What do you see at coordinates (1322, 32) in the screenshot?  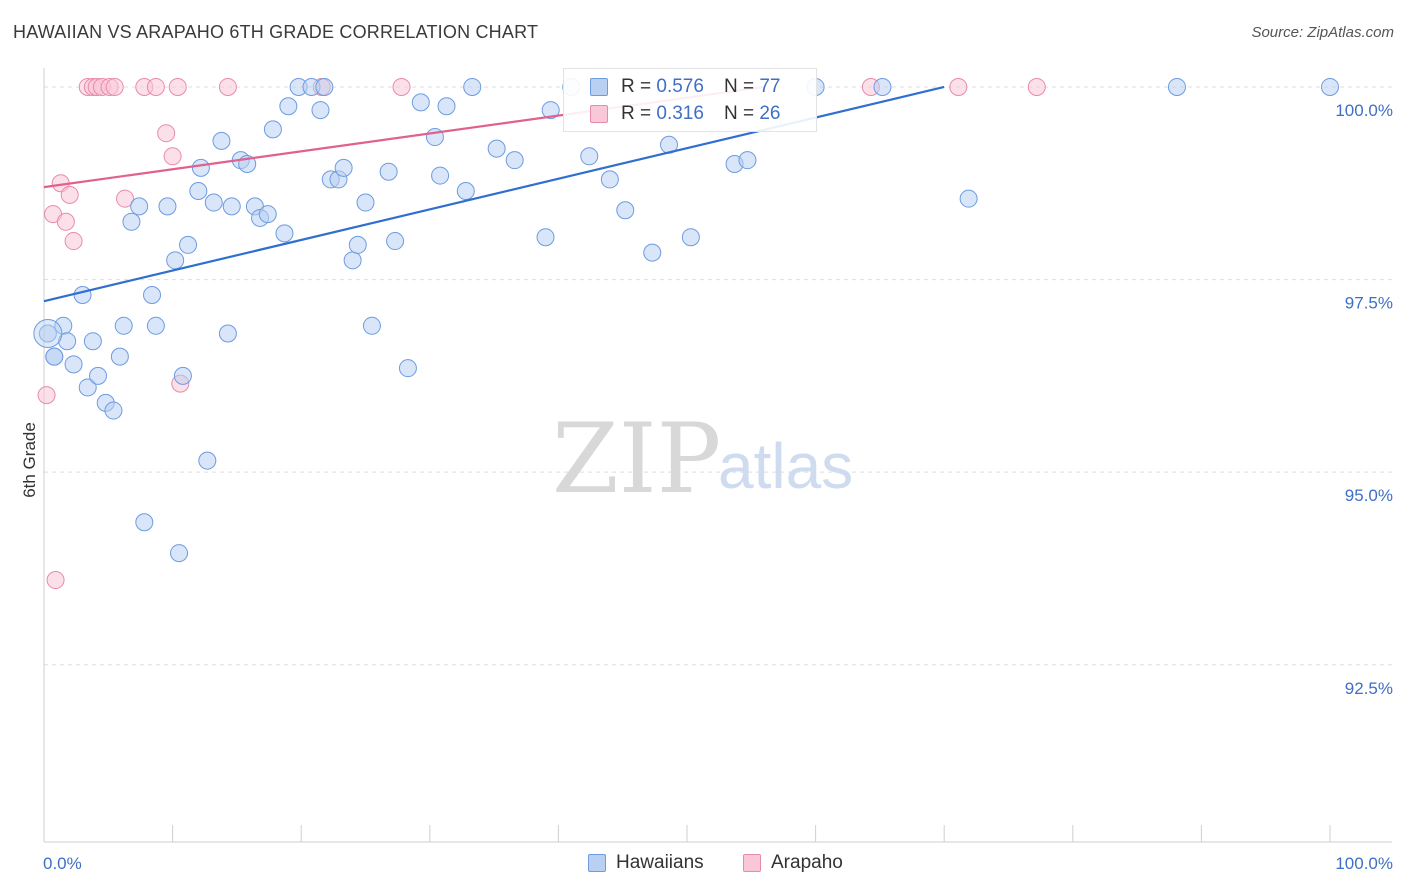 I see `source-credit: Source: ZipAtlas.com` at bounding box center [1322, 32].